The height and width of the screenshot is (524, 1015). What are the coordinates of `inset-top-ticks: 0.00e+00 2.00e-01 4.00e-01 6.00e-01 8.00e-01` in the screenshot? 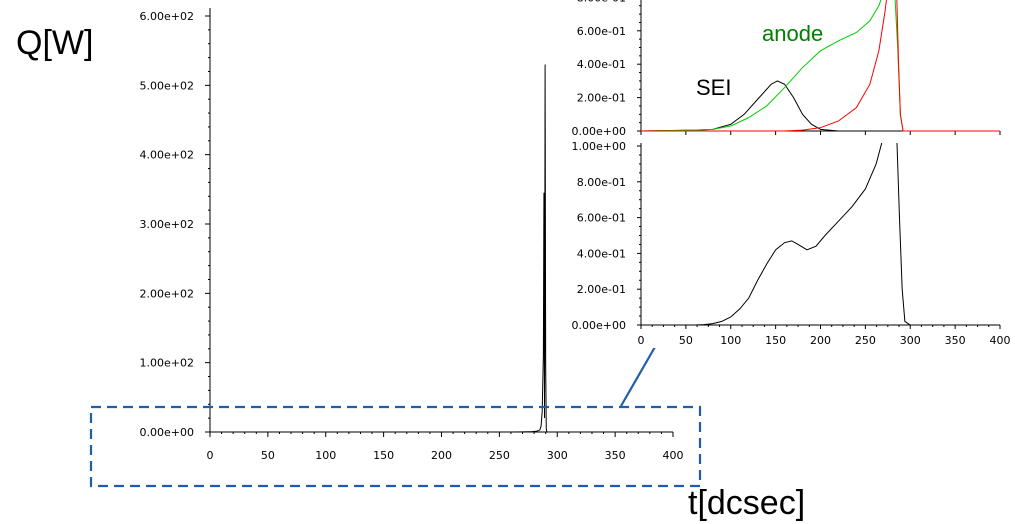 It's located at (786, 69).